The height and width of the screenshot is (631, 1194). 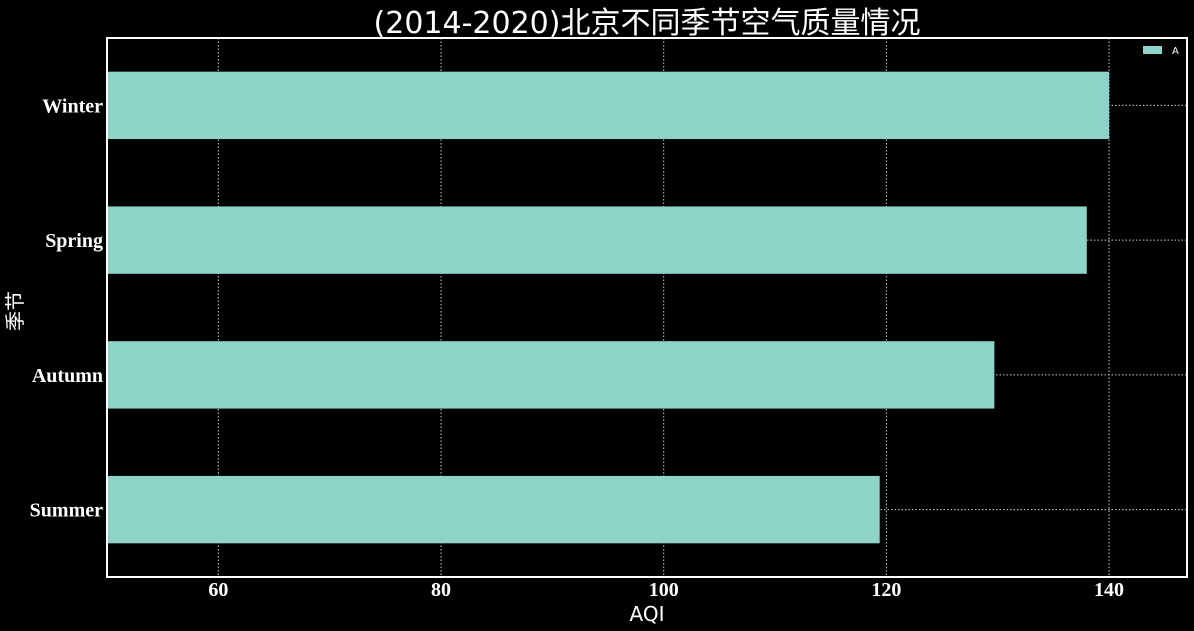 What do you see at coordinates (1109, 590) in the screenshot?
I see `x-tick-label: 140` at bounding box center [1109, 590].